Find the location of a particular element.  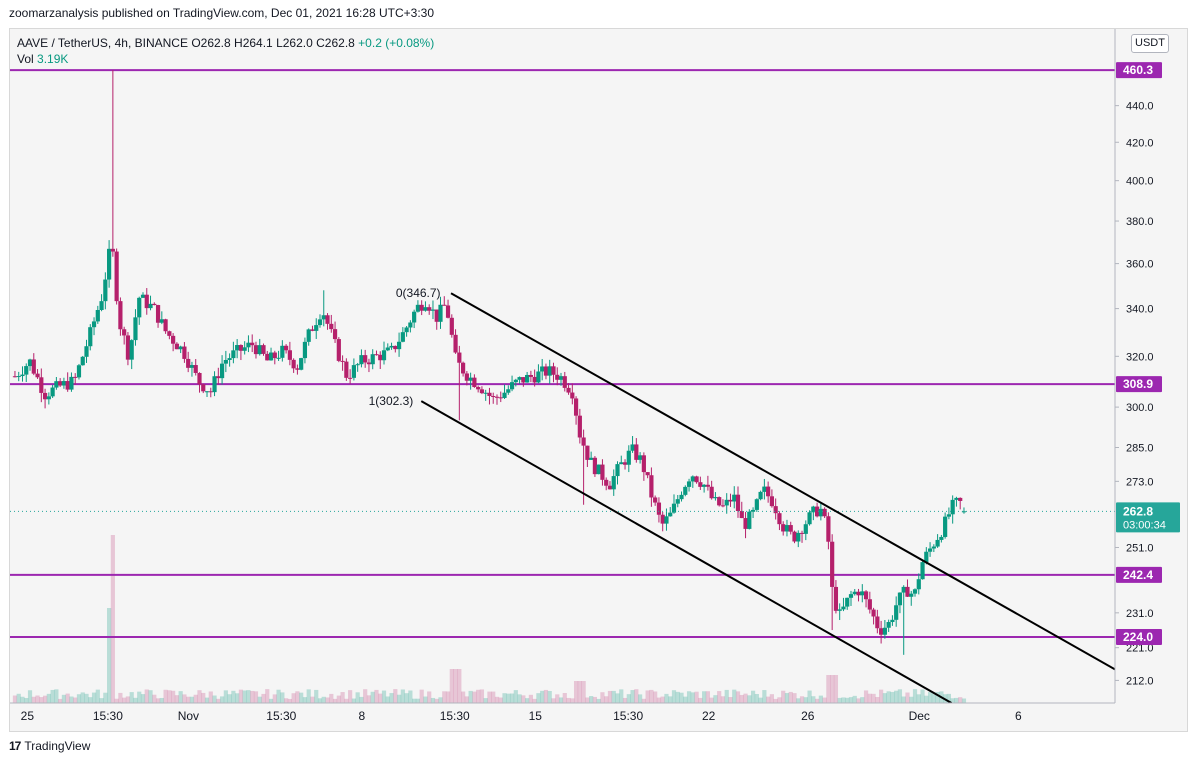

footer-brand: TradingView is located at coordinates (57, 746).